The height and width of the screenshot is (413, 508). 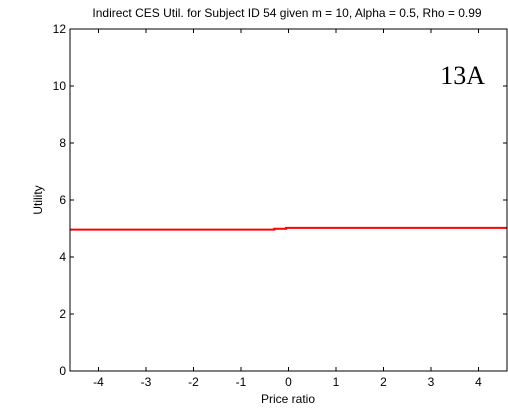 I want to click on y-tick-label: 10, so click(x=60, y=86).